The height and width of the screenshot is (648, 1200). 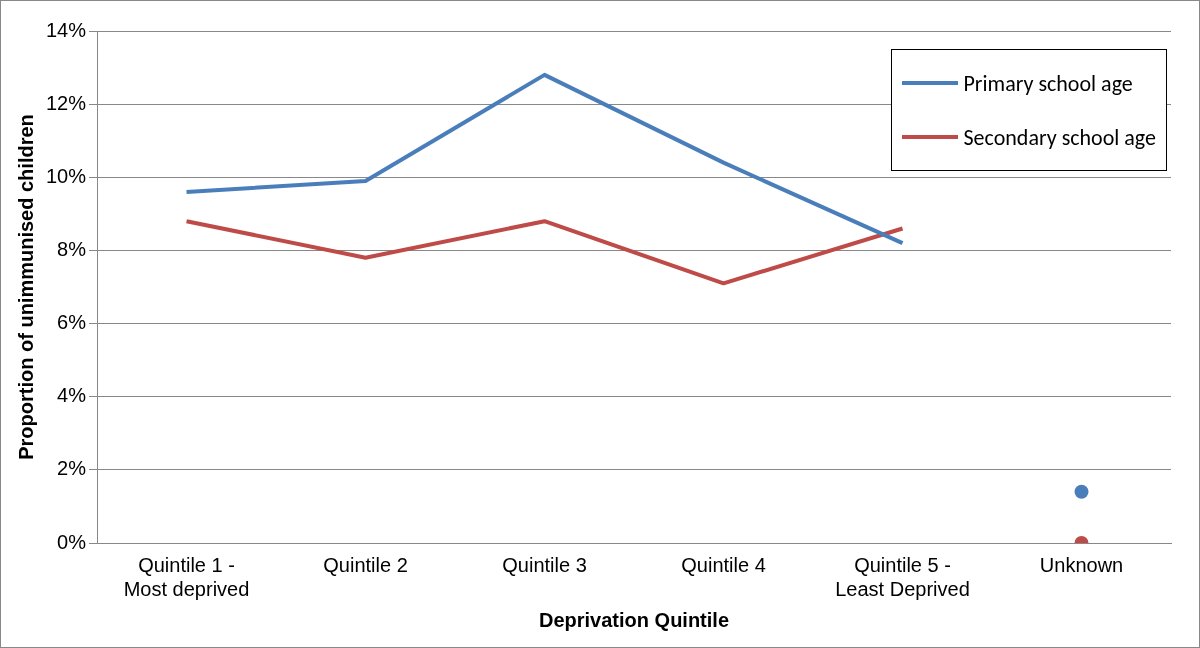 What do you see at coordinates (72, 395) in the screenshot?
I see `y-tick-label: 4%` at bounding box center [72, 395].